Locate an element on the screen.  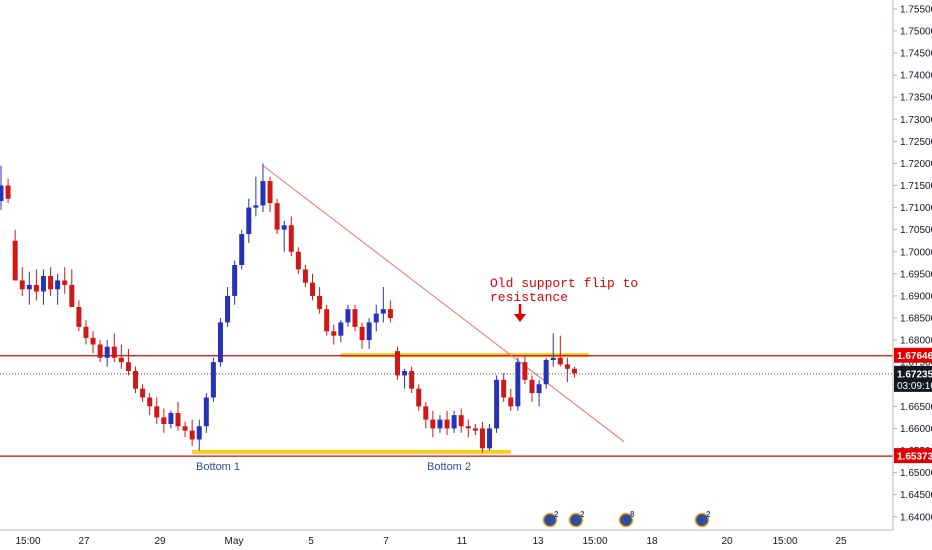
price-axis-label: 1.73500 is located at coordinates (916, 98).